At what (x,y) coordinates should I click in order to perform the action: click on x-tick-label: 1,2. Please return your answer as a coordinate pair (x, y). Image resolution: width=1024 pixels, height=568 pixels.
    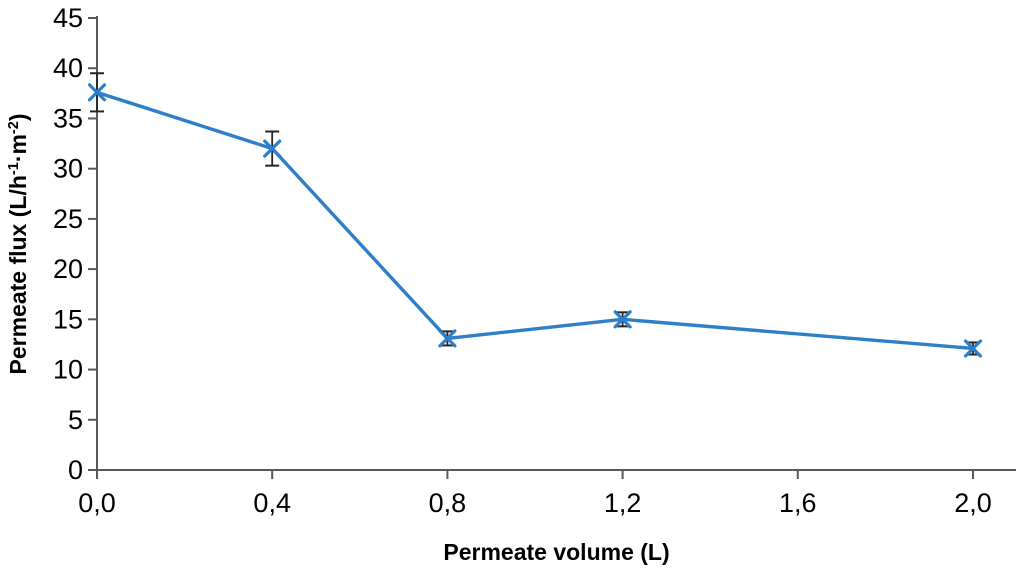
    Looking at the image, I should click on (623, 503).